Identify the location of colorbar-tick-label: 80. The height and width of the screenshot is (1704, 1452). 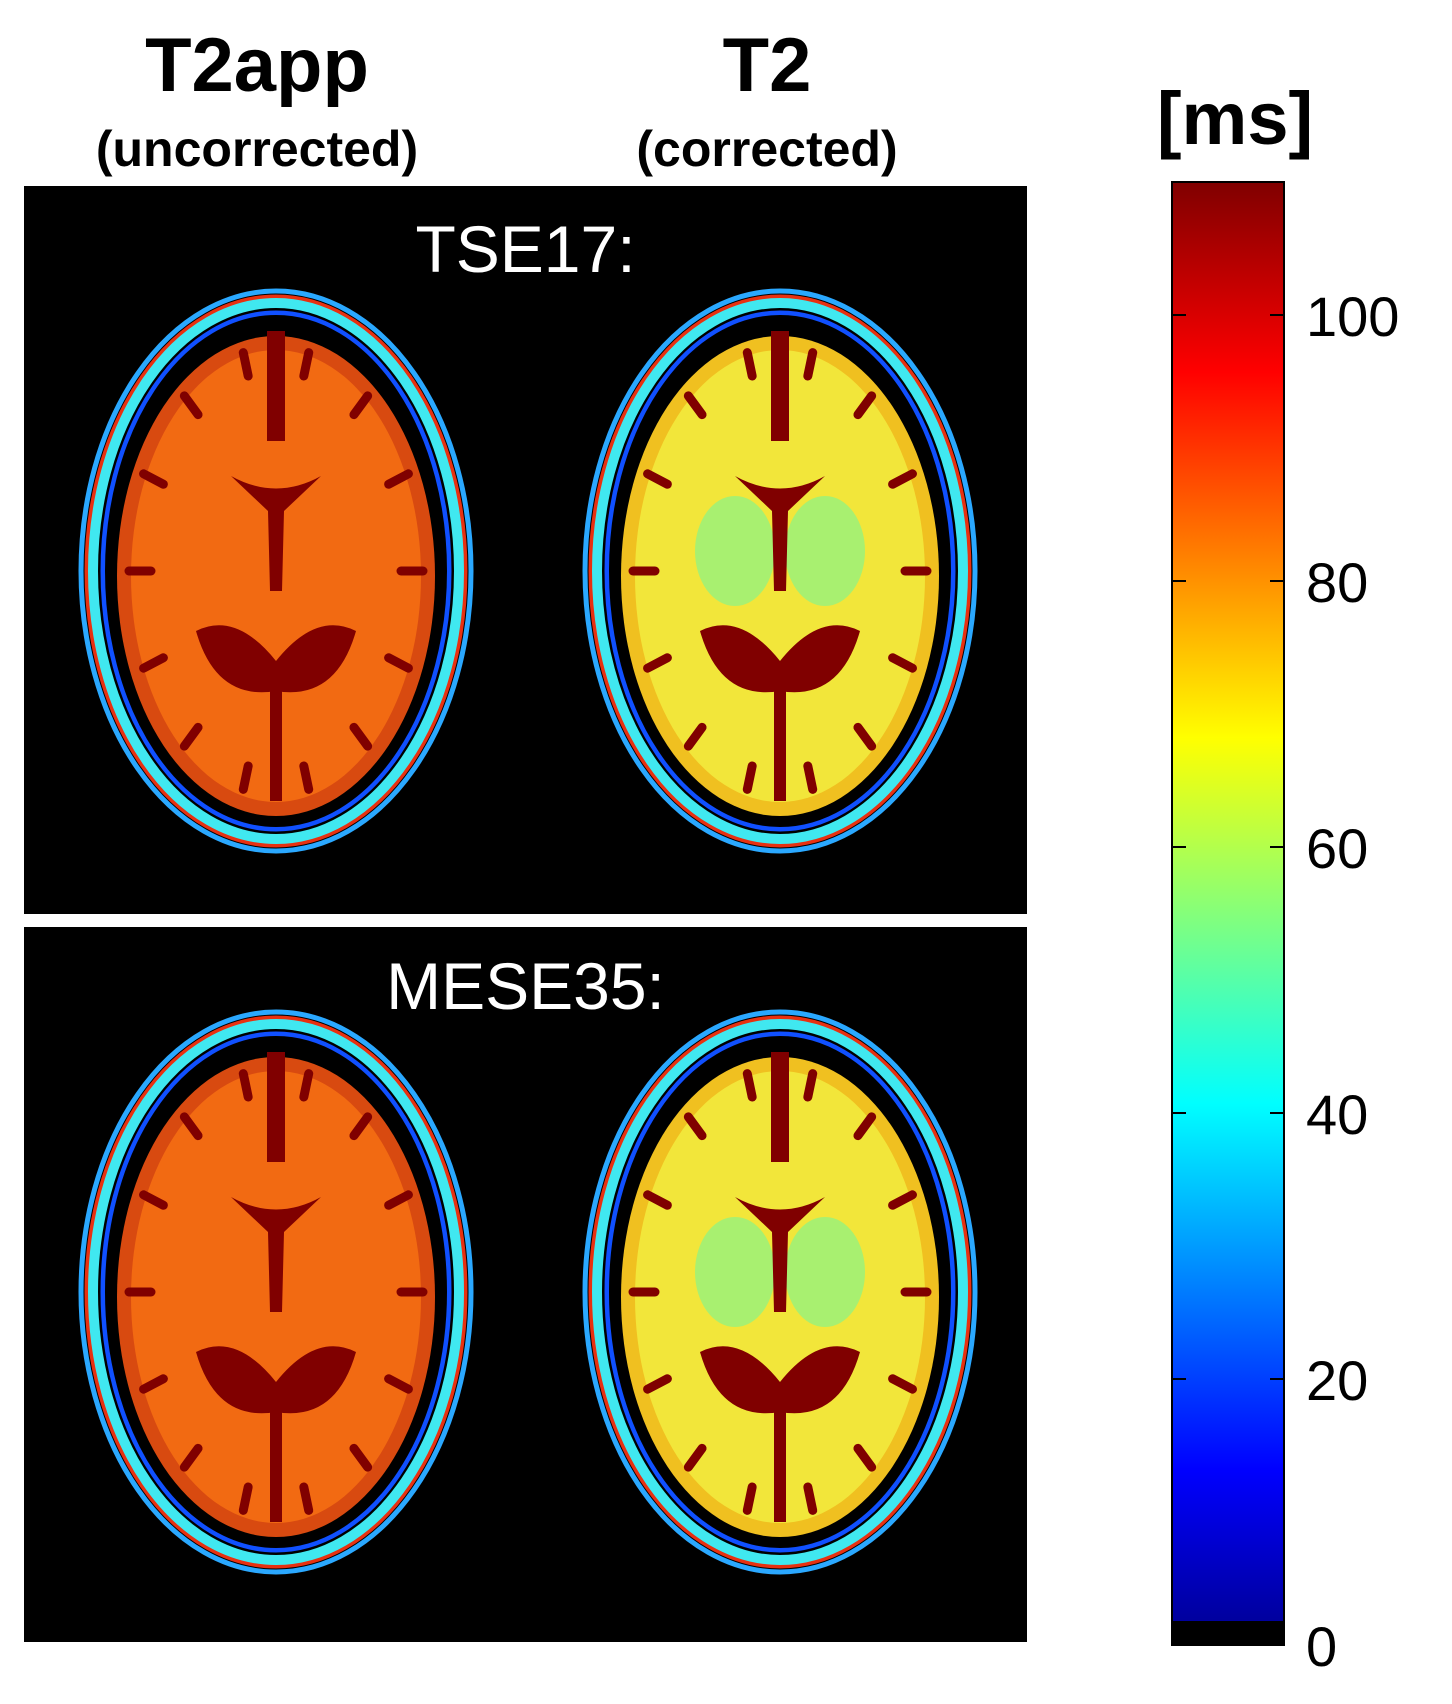
(1337, 582).